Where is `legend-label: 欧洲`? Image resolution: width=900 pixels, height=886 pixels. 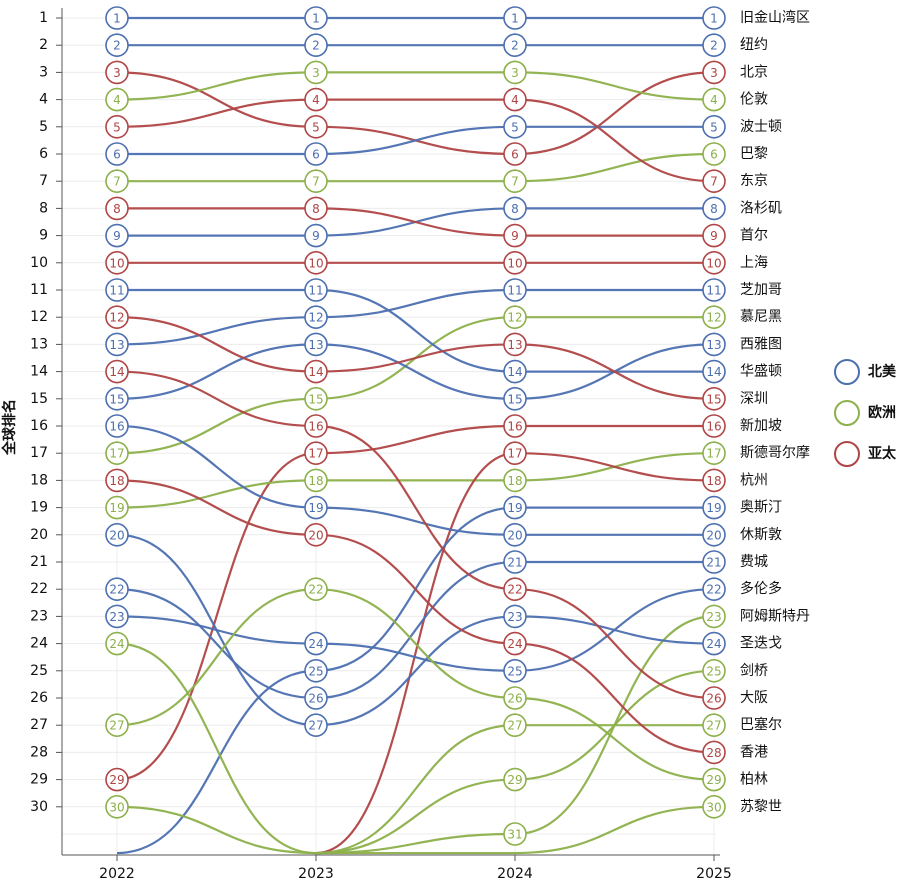 legend-label: 欧洲 is located at coordinates (882, 412).